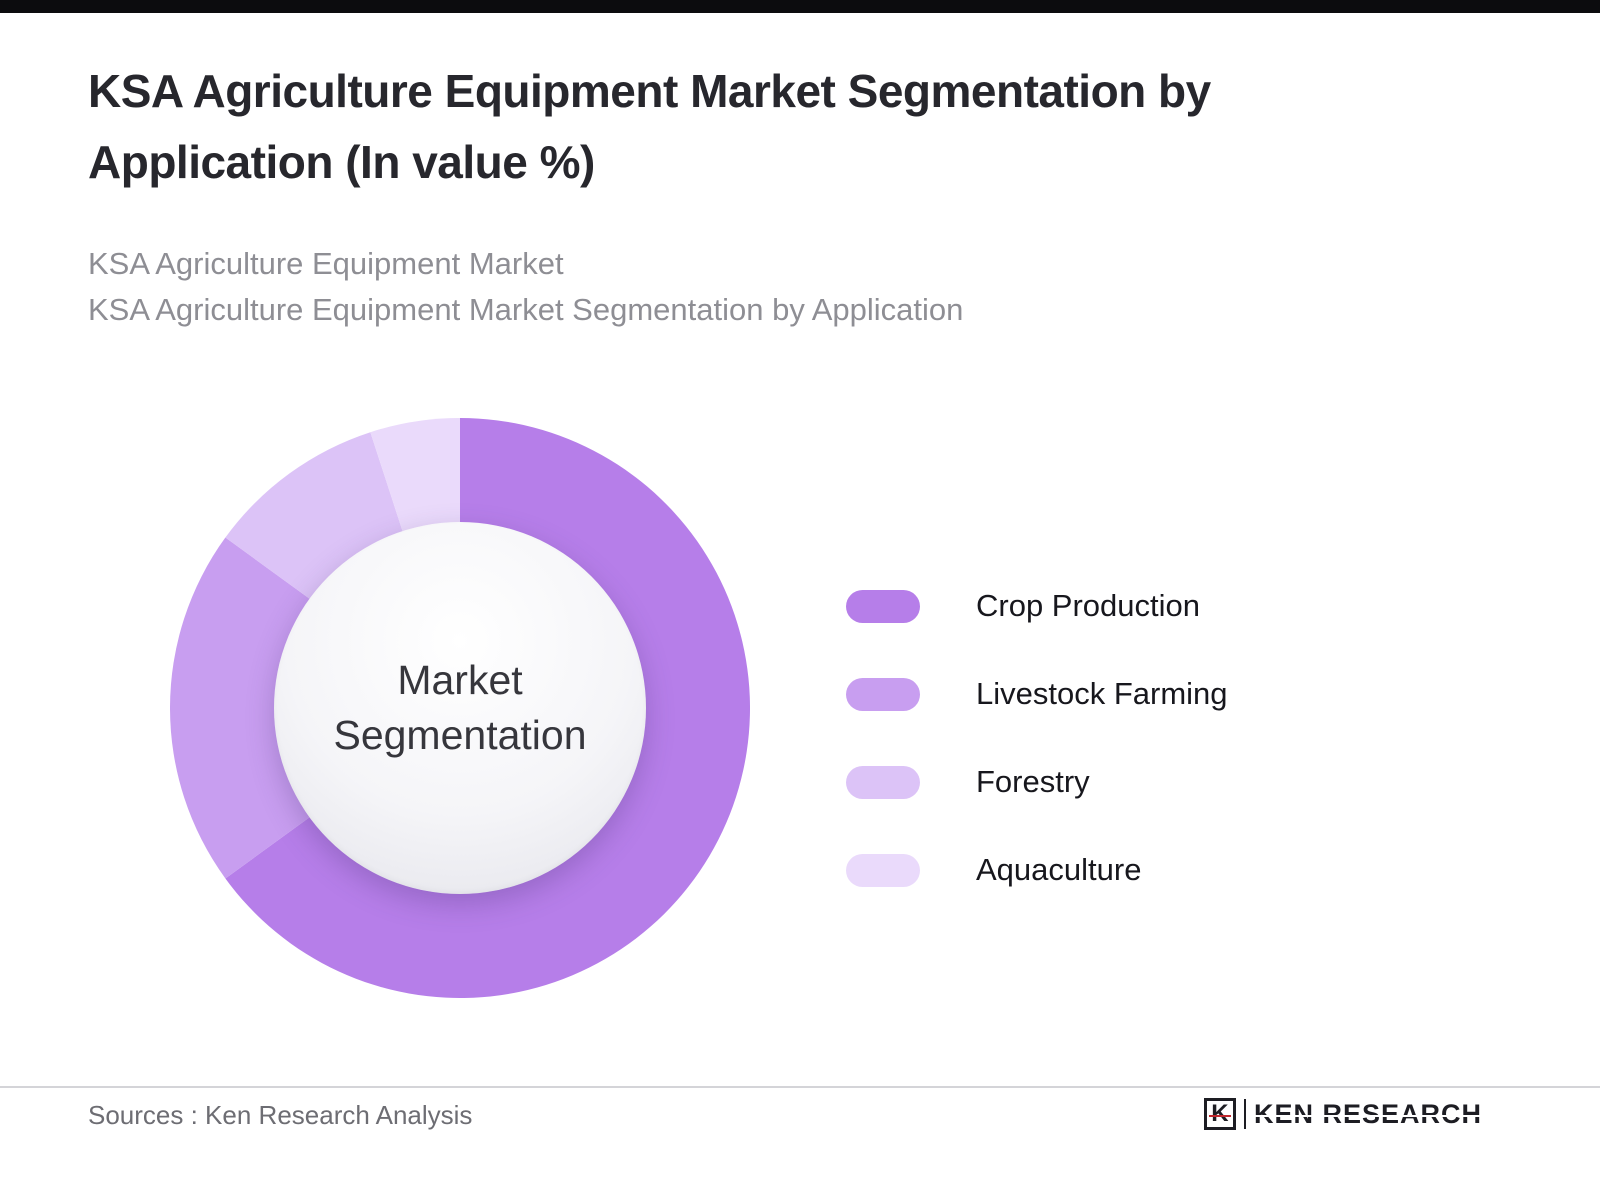 This screenshot has height=1200, width=1600. I want to click on legend-label: Livestock Farming, so click(1102, 693).